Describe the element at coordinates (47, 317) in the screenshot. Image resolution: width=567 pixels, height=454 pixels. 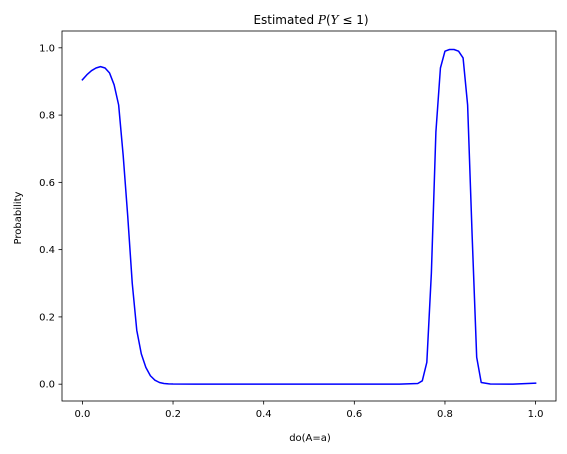
I see `y-tick-label: 0.2` at that location.